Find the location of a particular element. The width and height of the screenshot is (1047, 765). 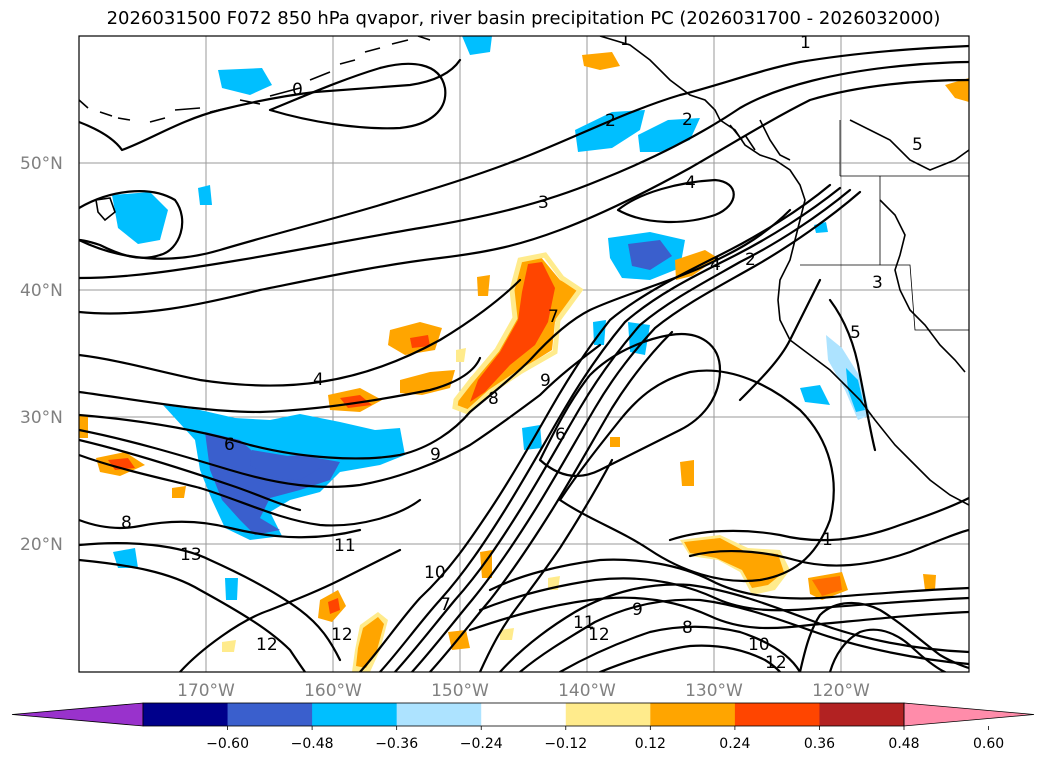

lat-labels: 50°N 40°N 30°N 20°N is located at coordinates (41, 354).